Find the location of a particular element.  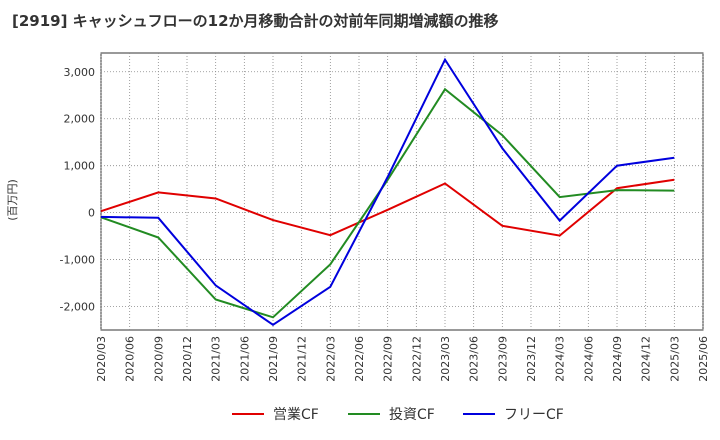

x-tick-label: 2020/12 is located at coordinates (187, 359).